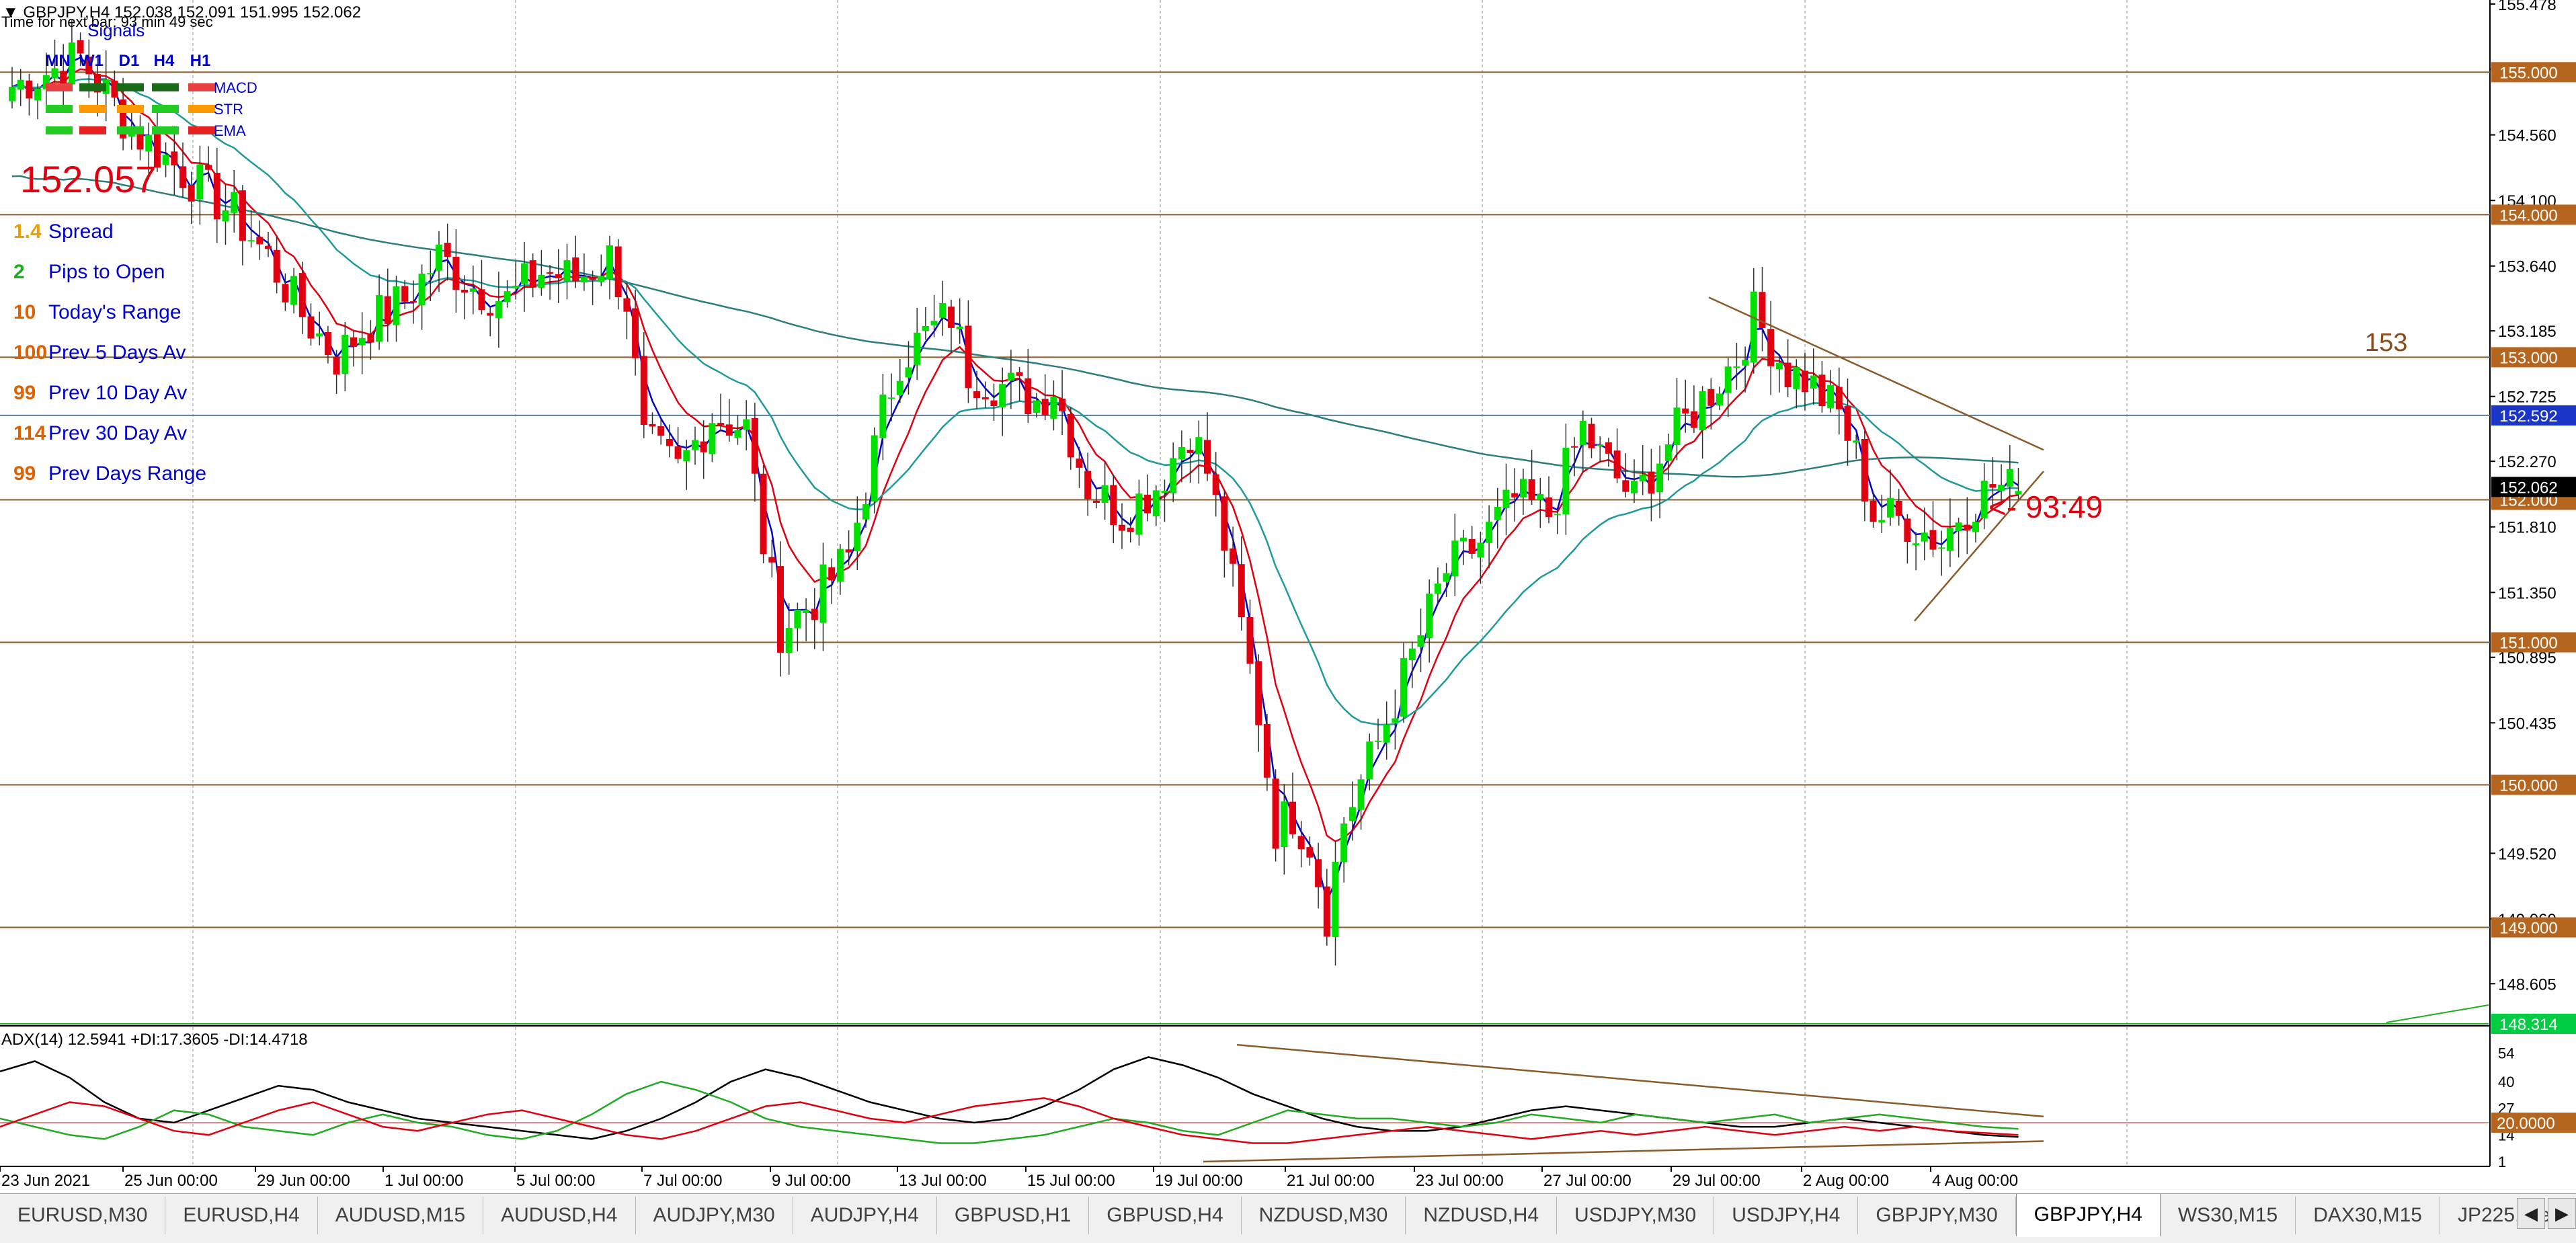 The image size is (2576, 1243). What do you see at coordinates (83, 1215) in the screenshot?
I see `chart-tab: EURUSD,M30` at bounding box center [83, 1215].